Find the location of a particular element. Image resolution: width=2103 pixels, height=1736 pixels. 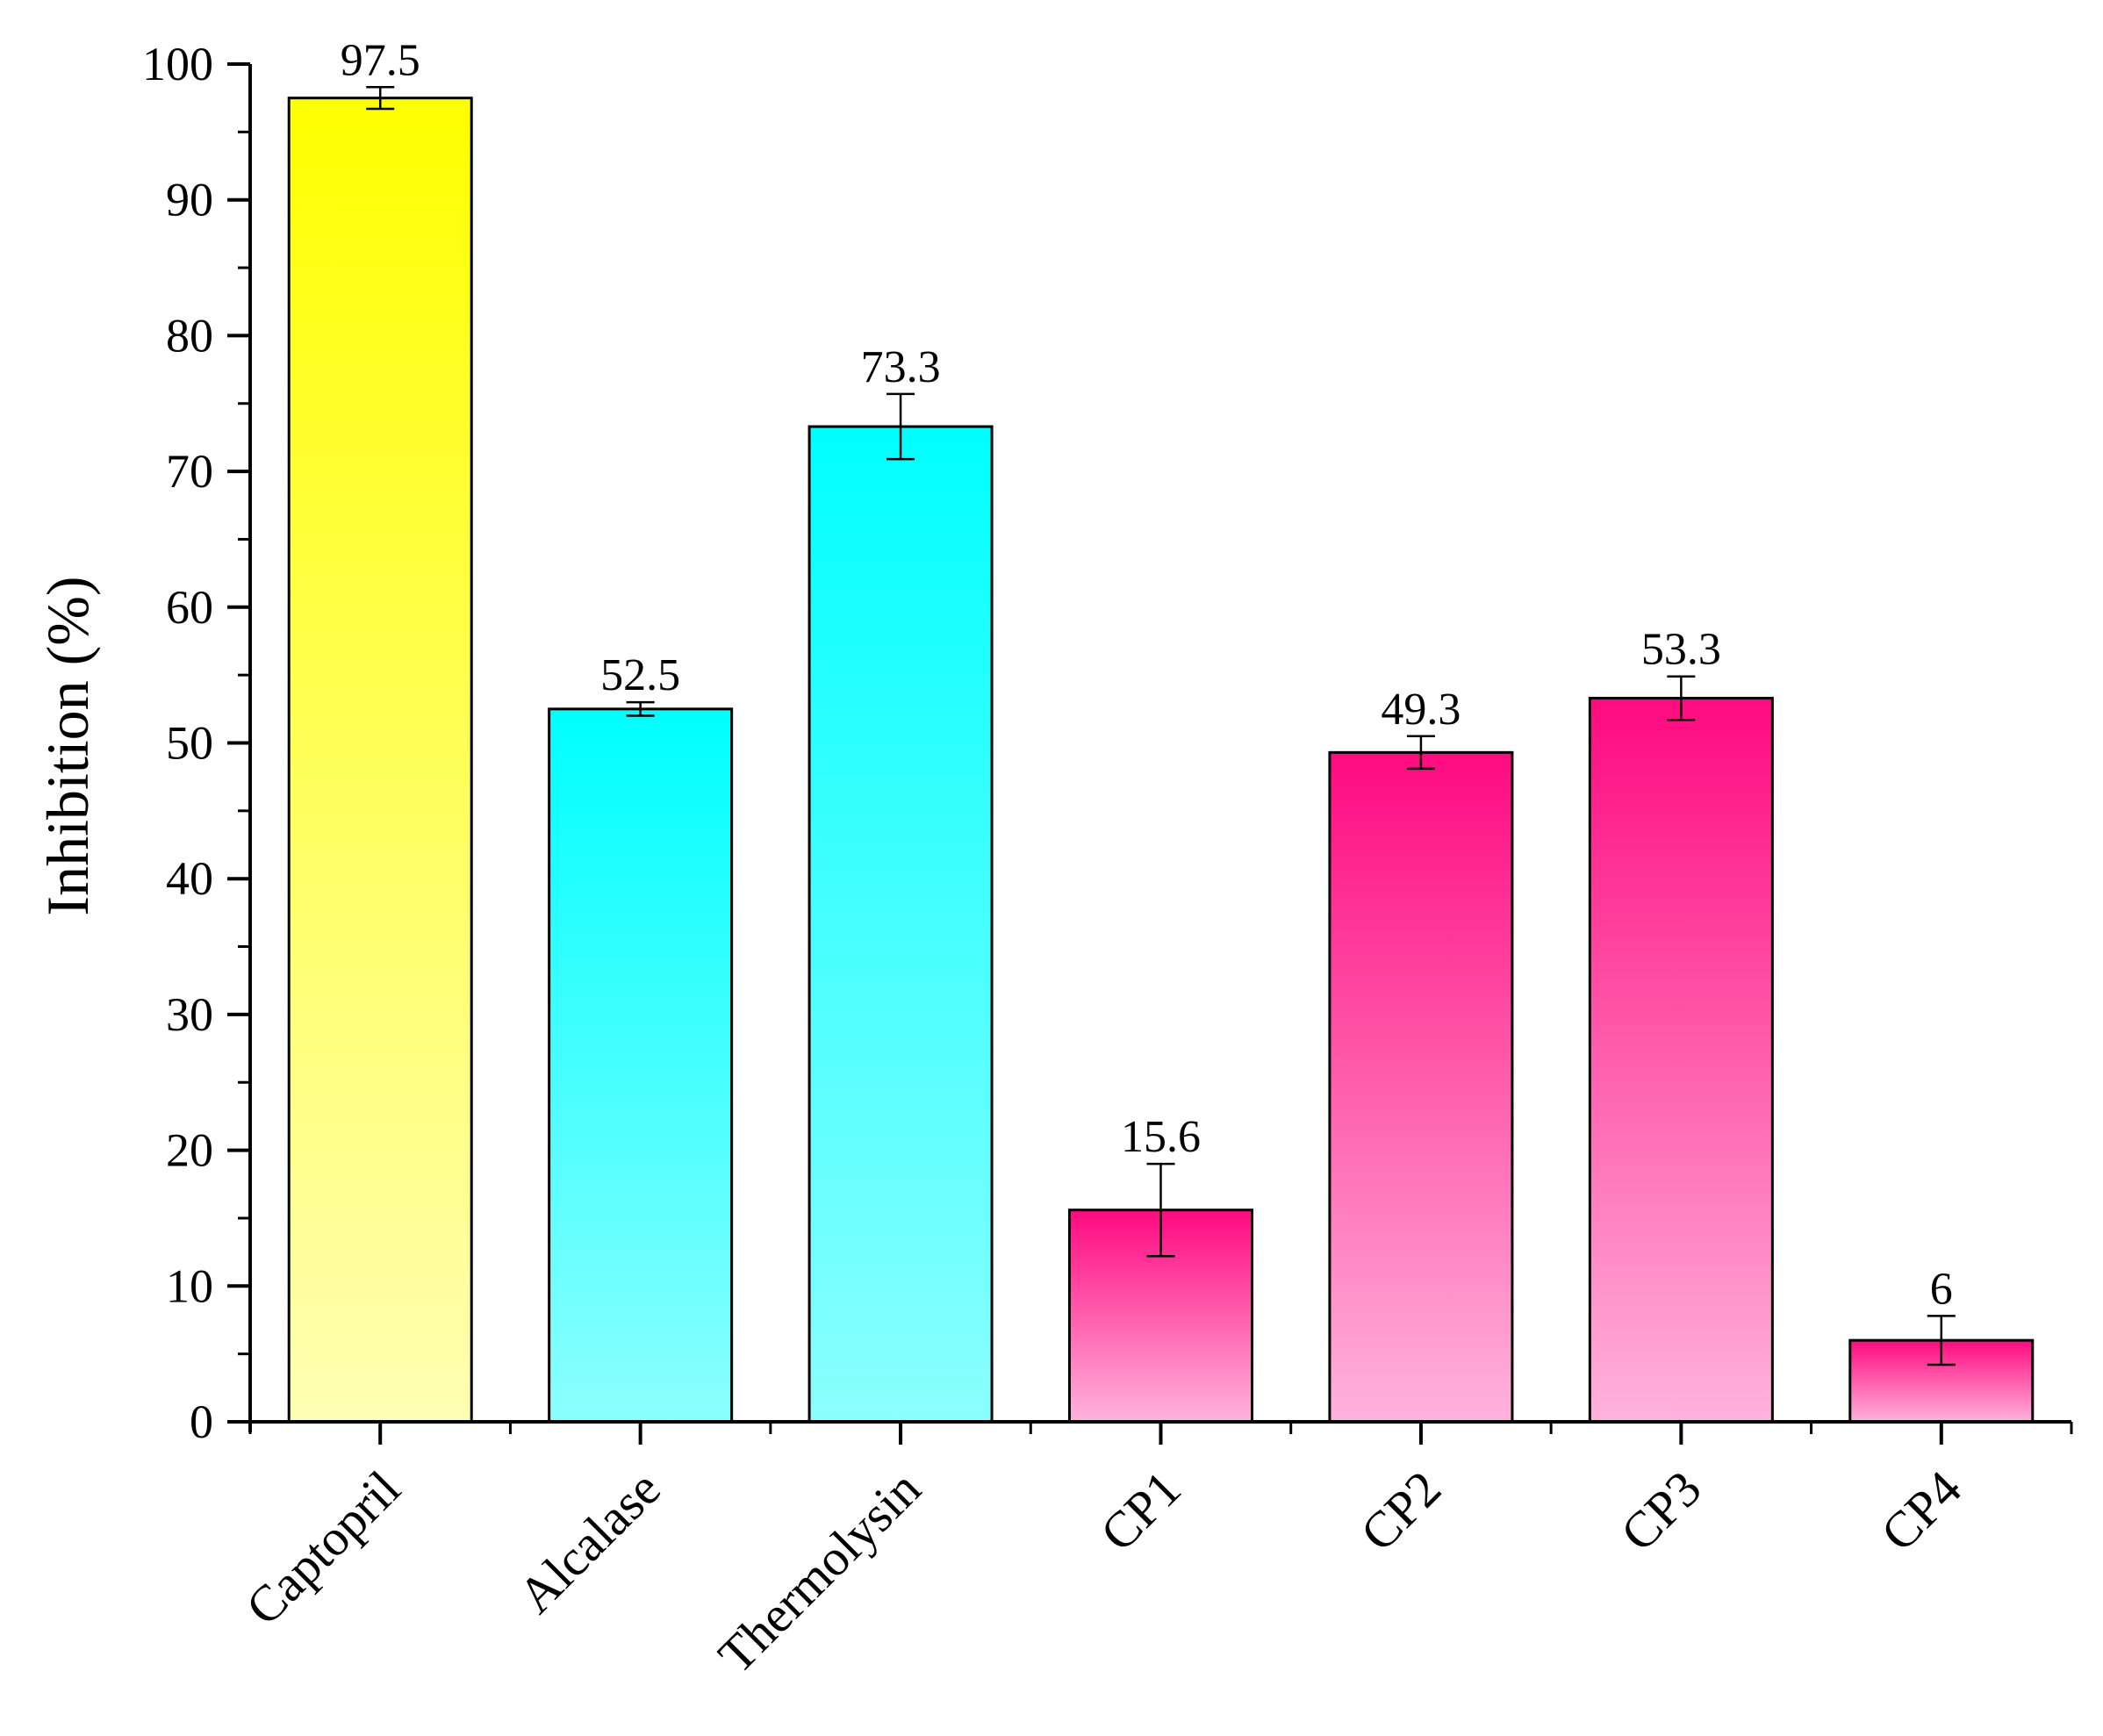

y-tick-label-70: 70 is located at coordinates (190, 471).